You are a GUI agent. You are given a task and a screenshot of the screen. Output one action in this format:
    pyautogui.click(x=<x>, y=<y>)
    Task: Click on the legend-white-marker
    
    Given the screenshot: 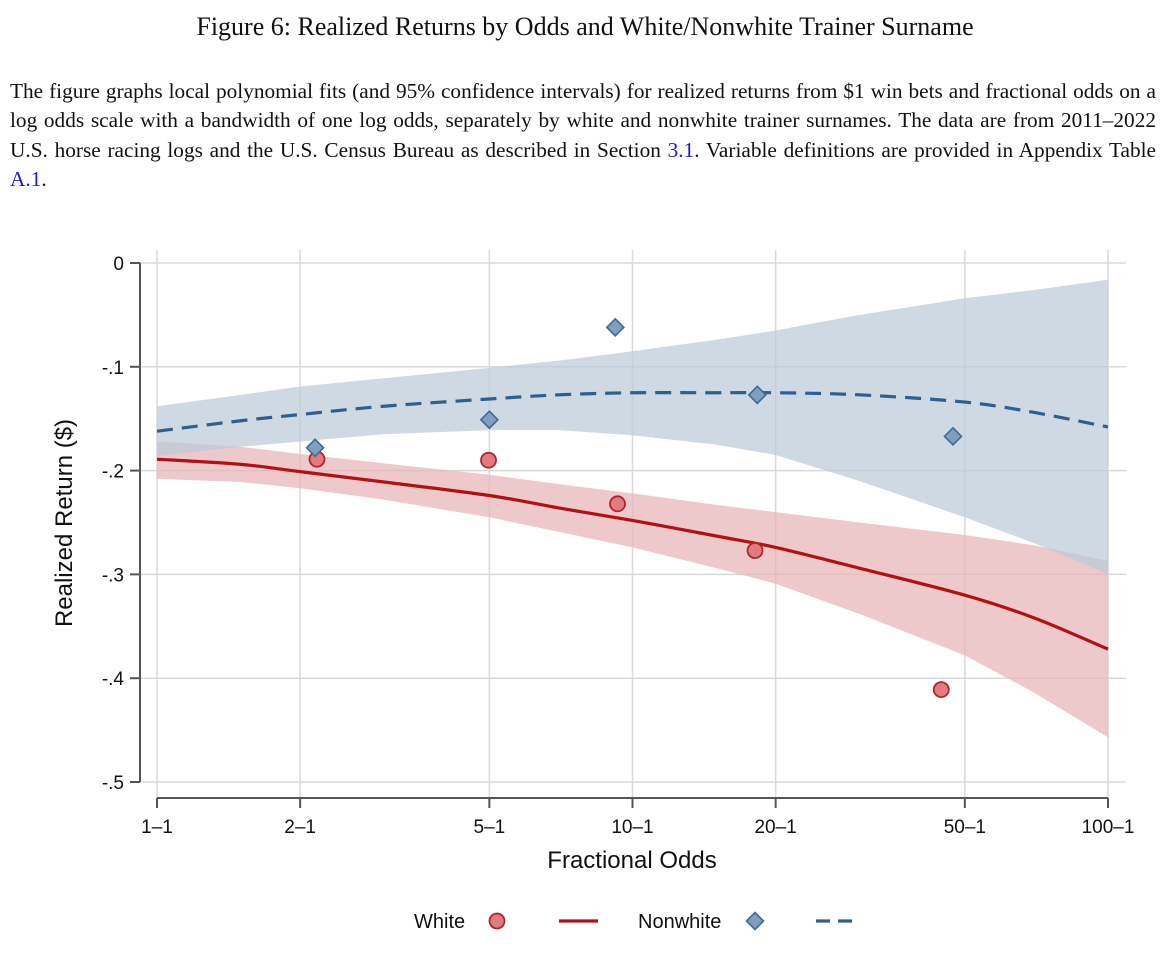 What is the action you would take?
    pyautogui.click(x=497, y=921)
    